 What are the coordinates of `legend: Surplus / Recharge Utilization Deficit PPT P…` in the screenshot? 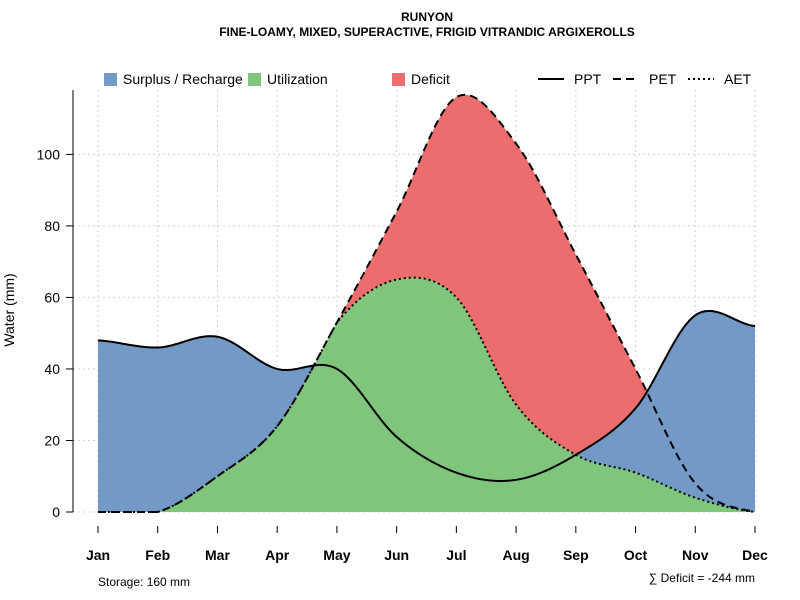 It's located at (428, 79).